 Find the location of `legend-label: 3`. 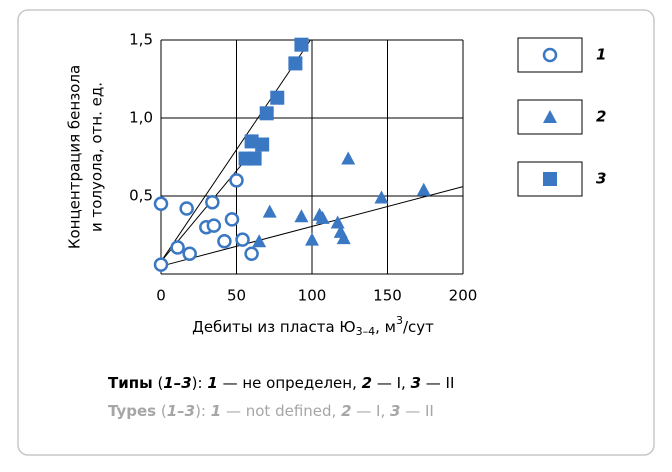

legend-label: 3 is located at coordinates (601, 179).